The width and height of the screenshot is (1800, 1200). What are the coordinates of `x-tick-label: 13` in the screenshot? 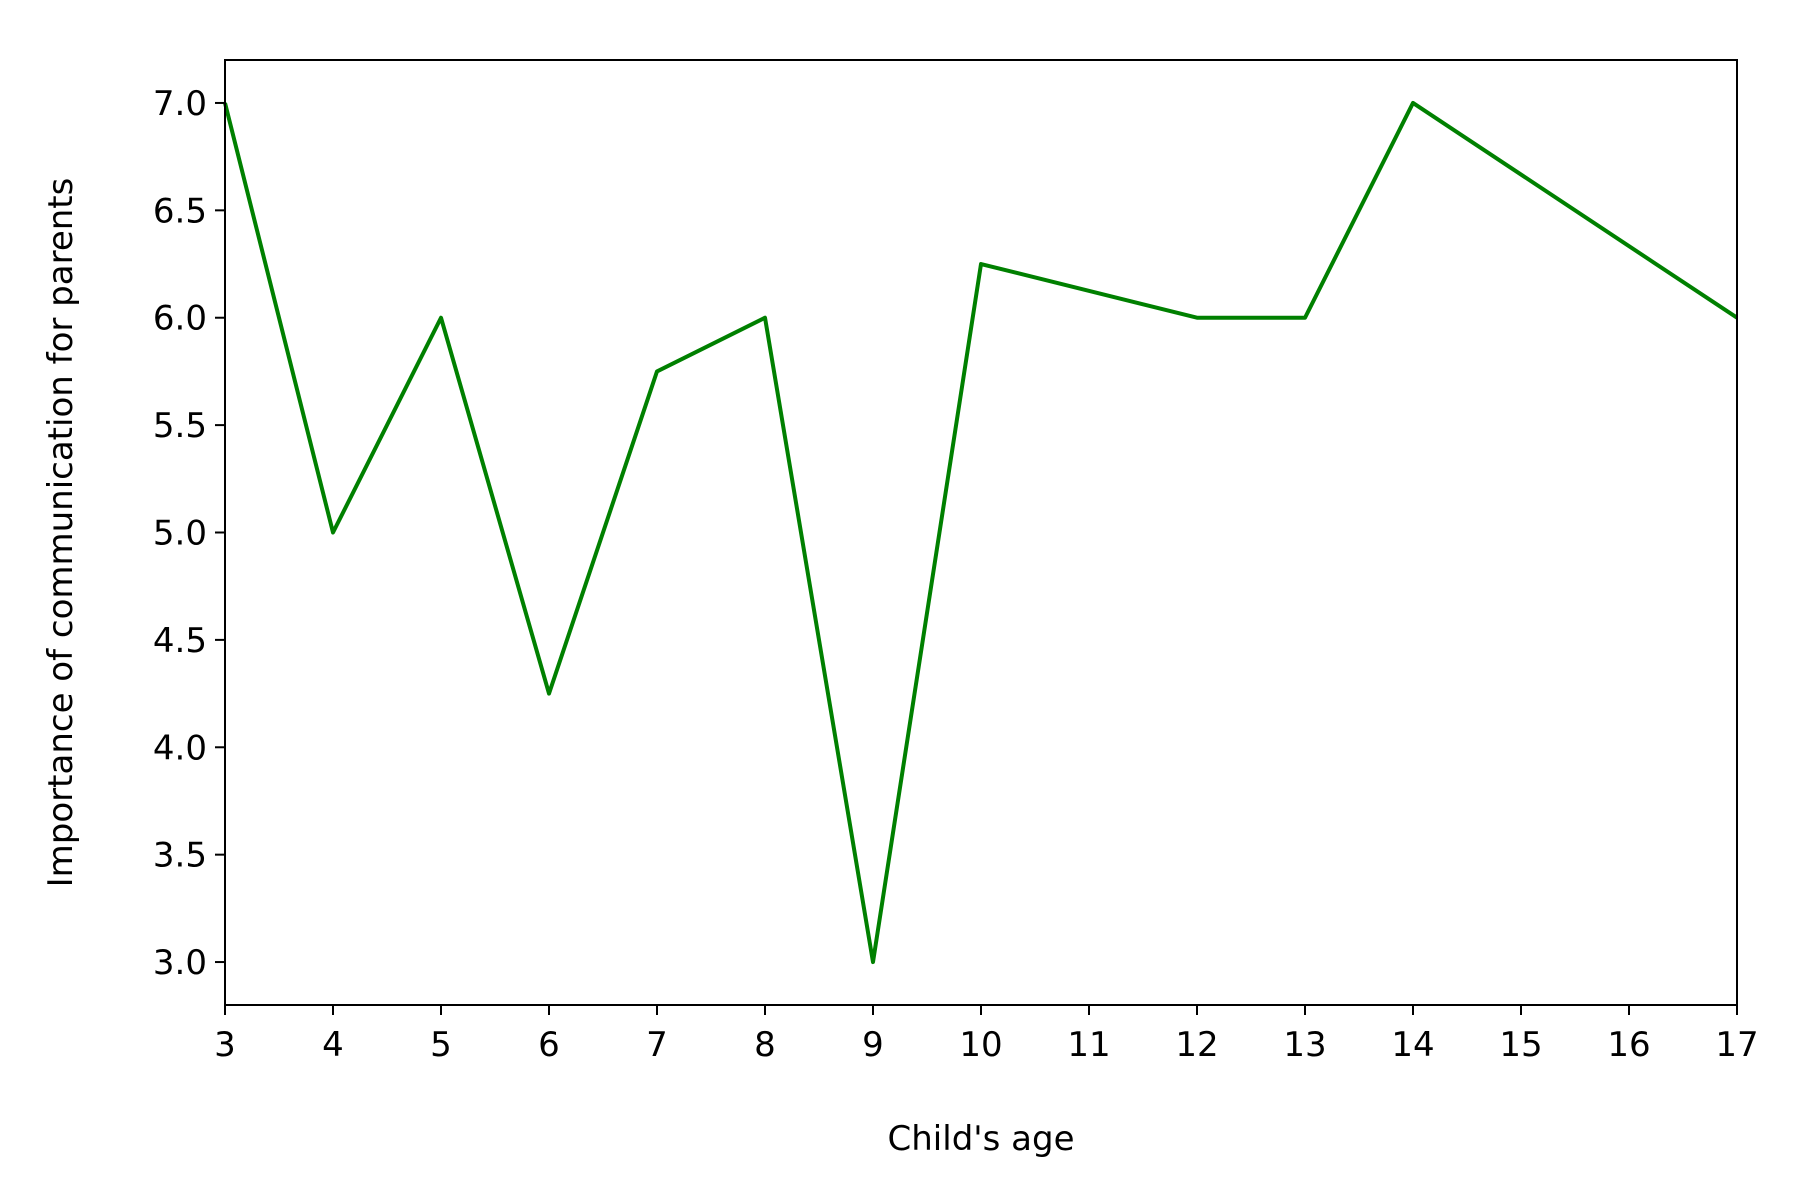 It's located at (1304, 1045).